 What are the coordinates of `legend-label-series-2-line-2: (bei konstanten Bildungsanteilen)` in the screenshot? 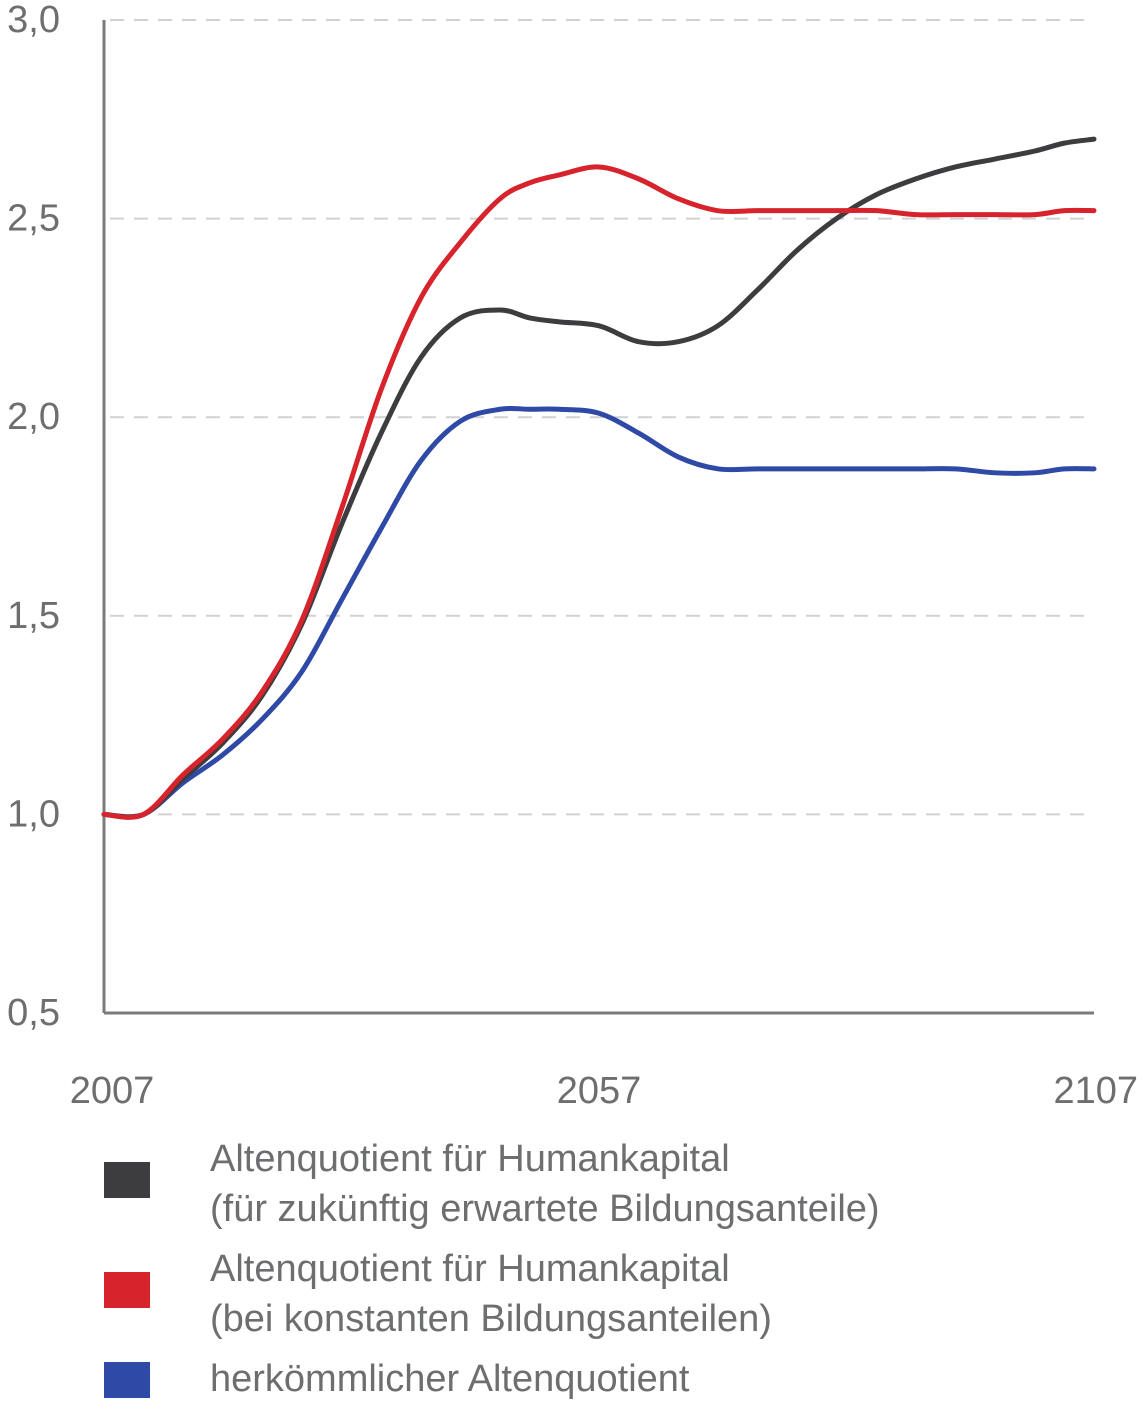 It's located at (491, 1319).